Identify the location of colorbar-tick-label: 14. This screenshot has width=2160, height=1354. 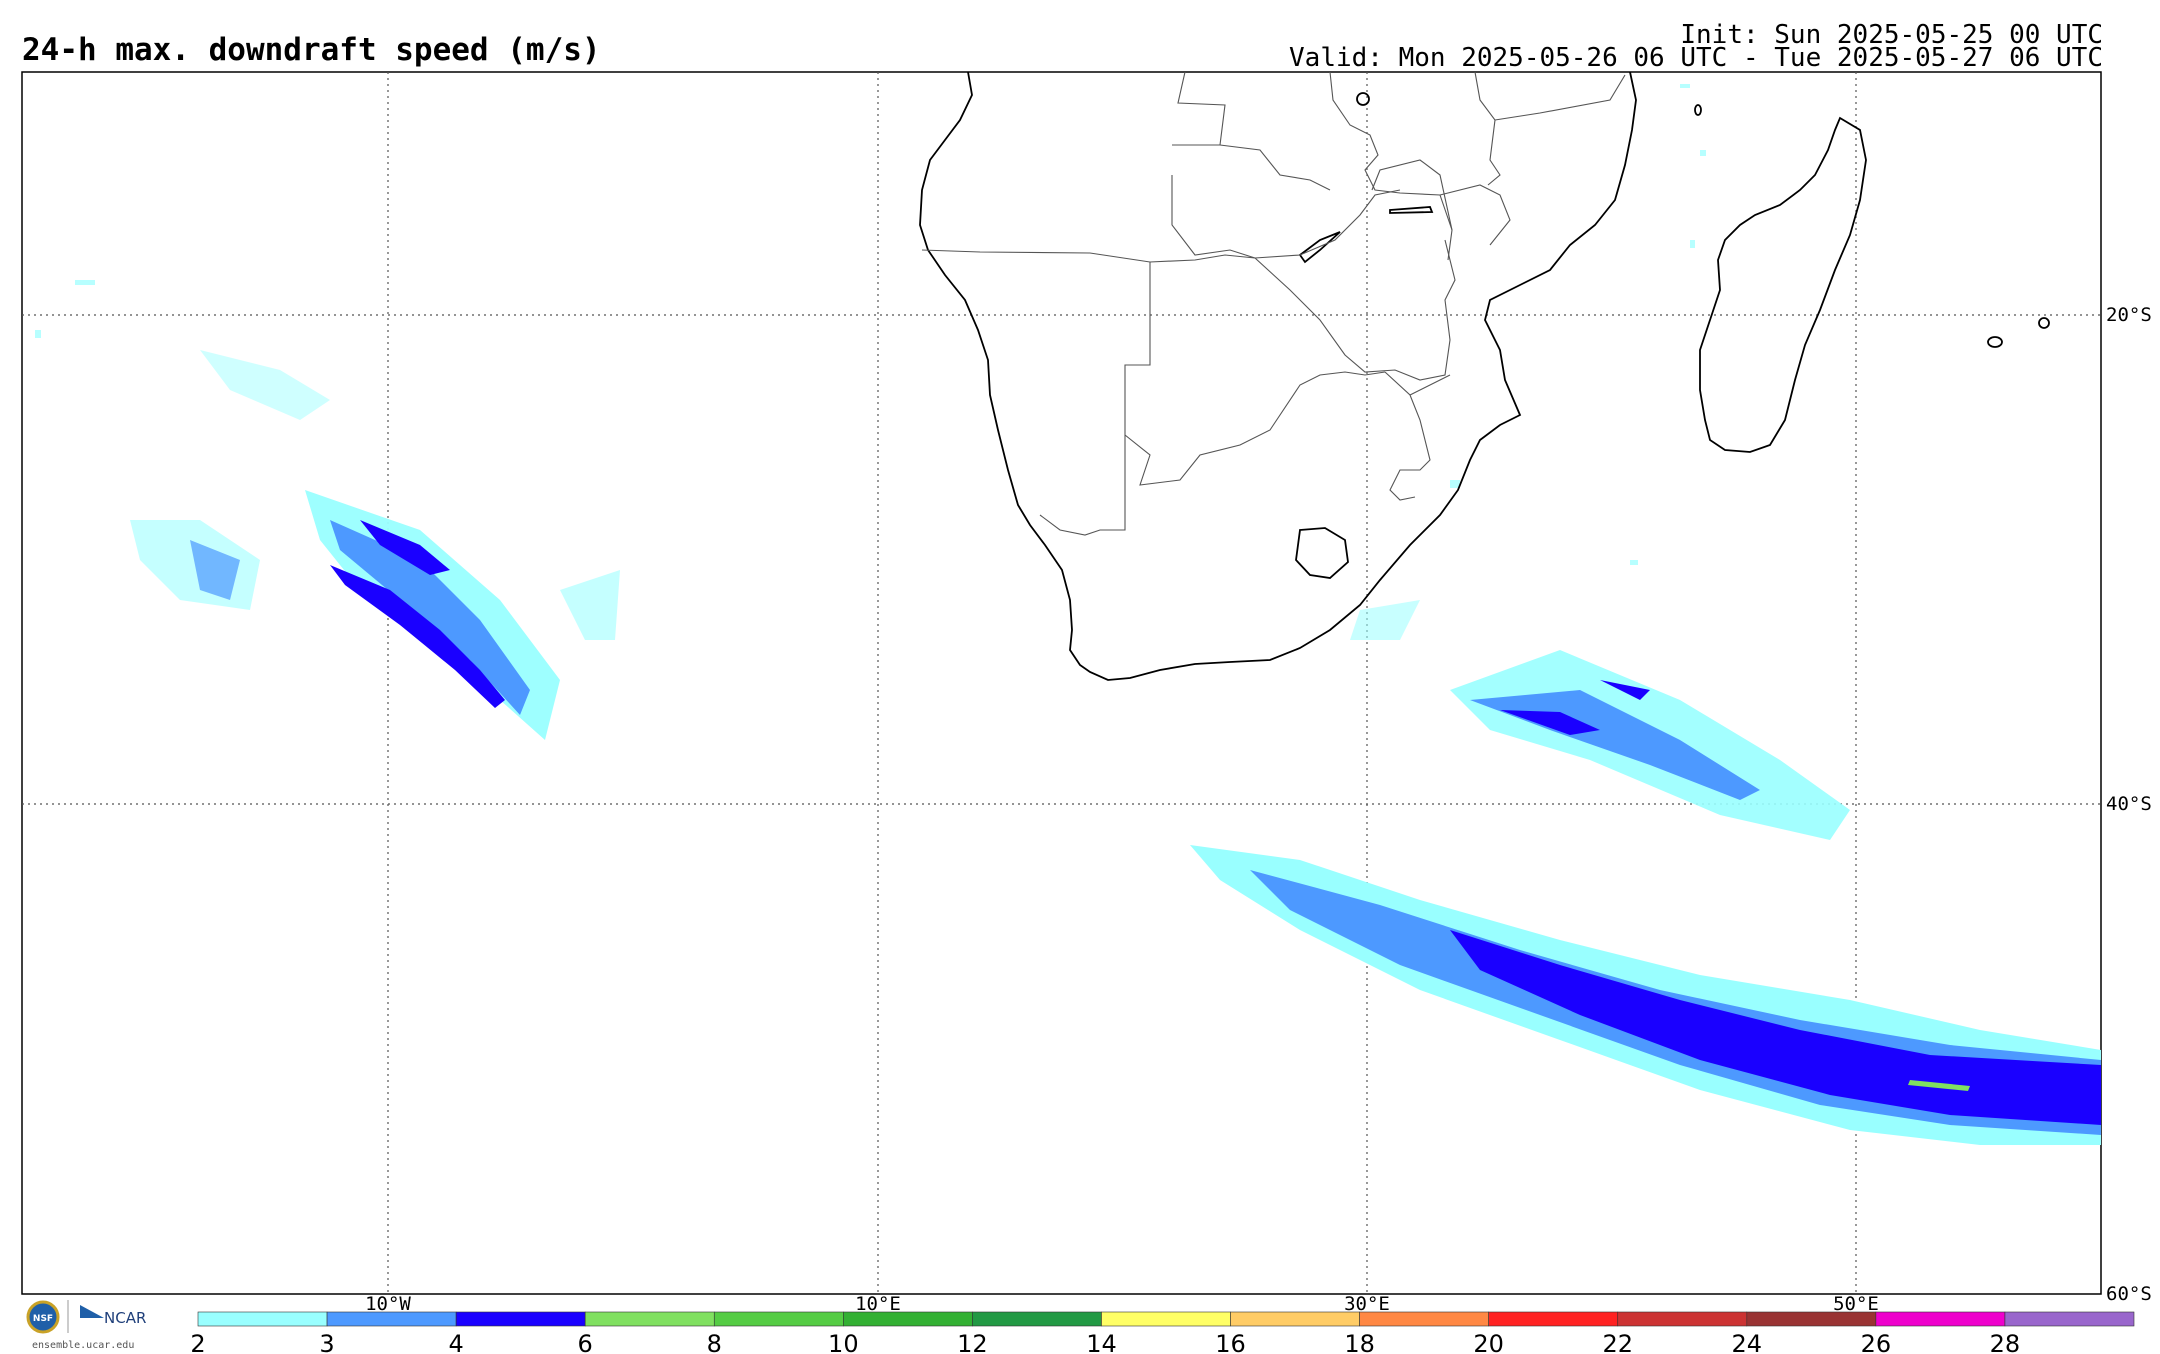
(1101, 1342).